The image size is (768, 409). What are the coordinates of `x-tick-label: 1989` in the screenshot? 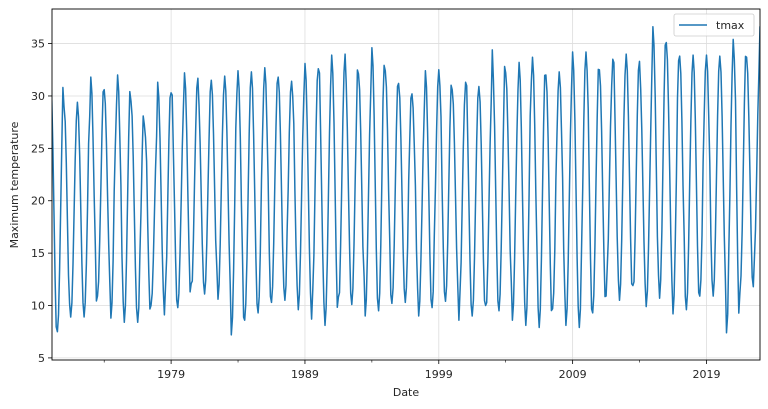 It's located at (305, 374).